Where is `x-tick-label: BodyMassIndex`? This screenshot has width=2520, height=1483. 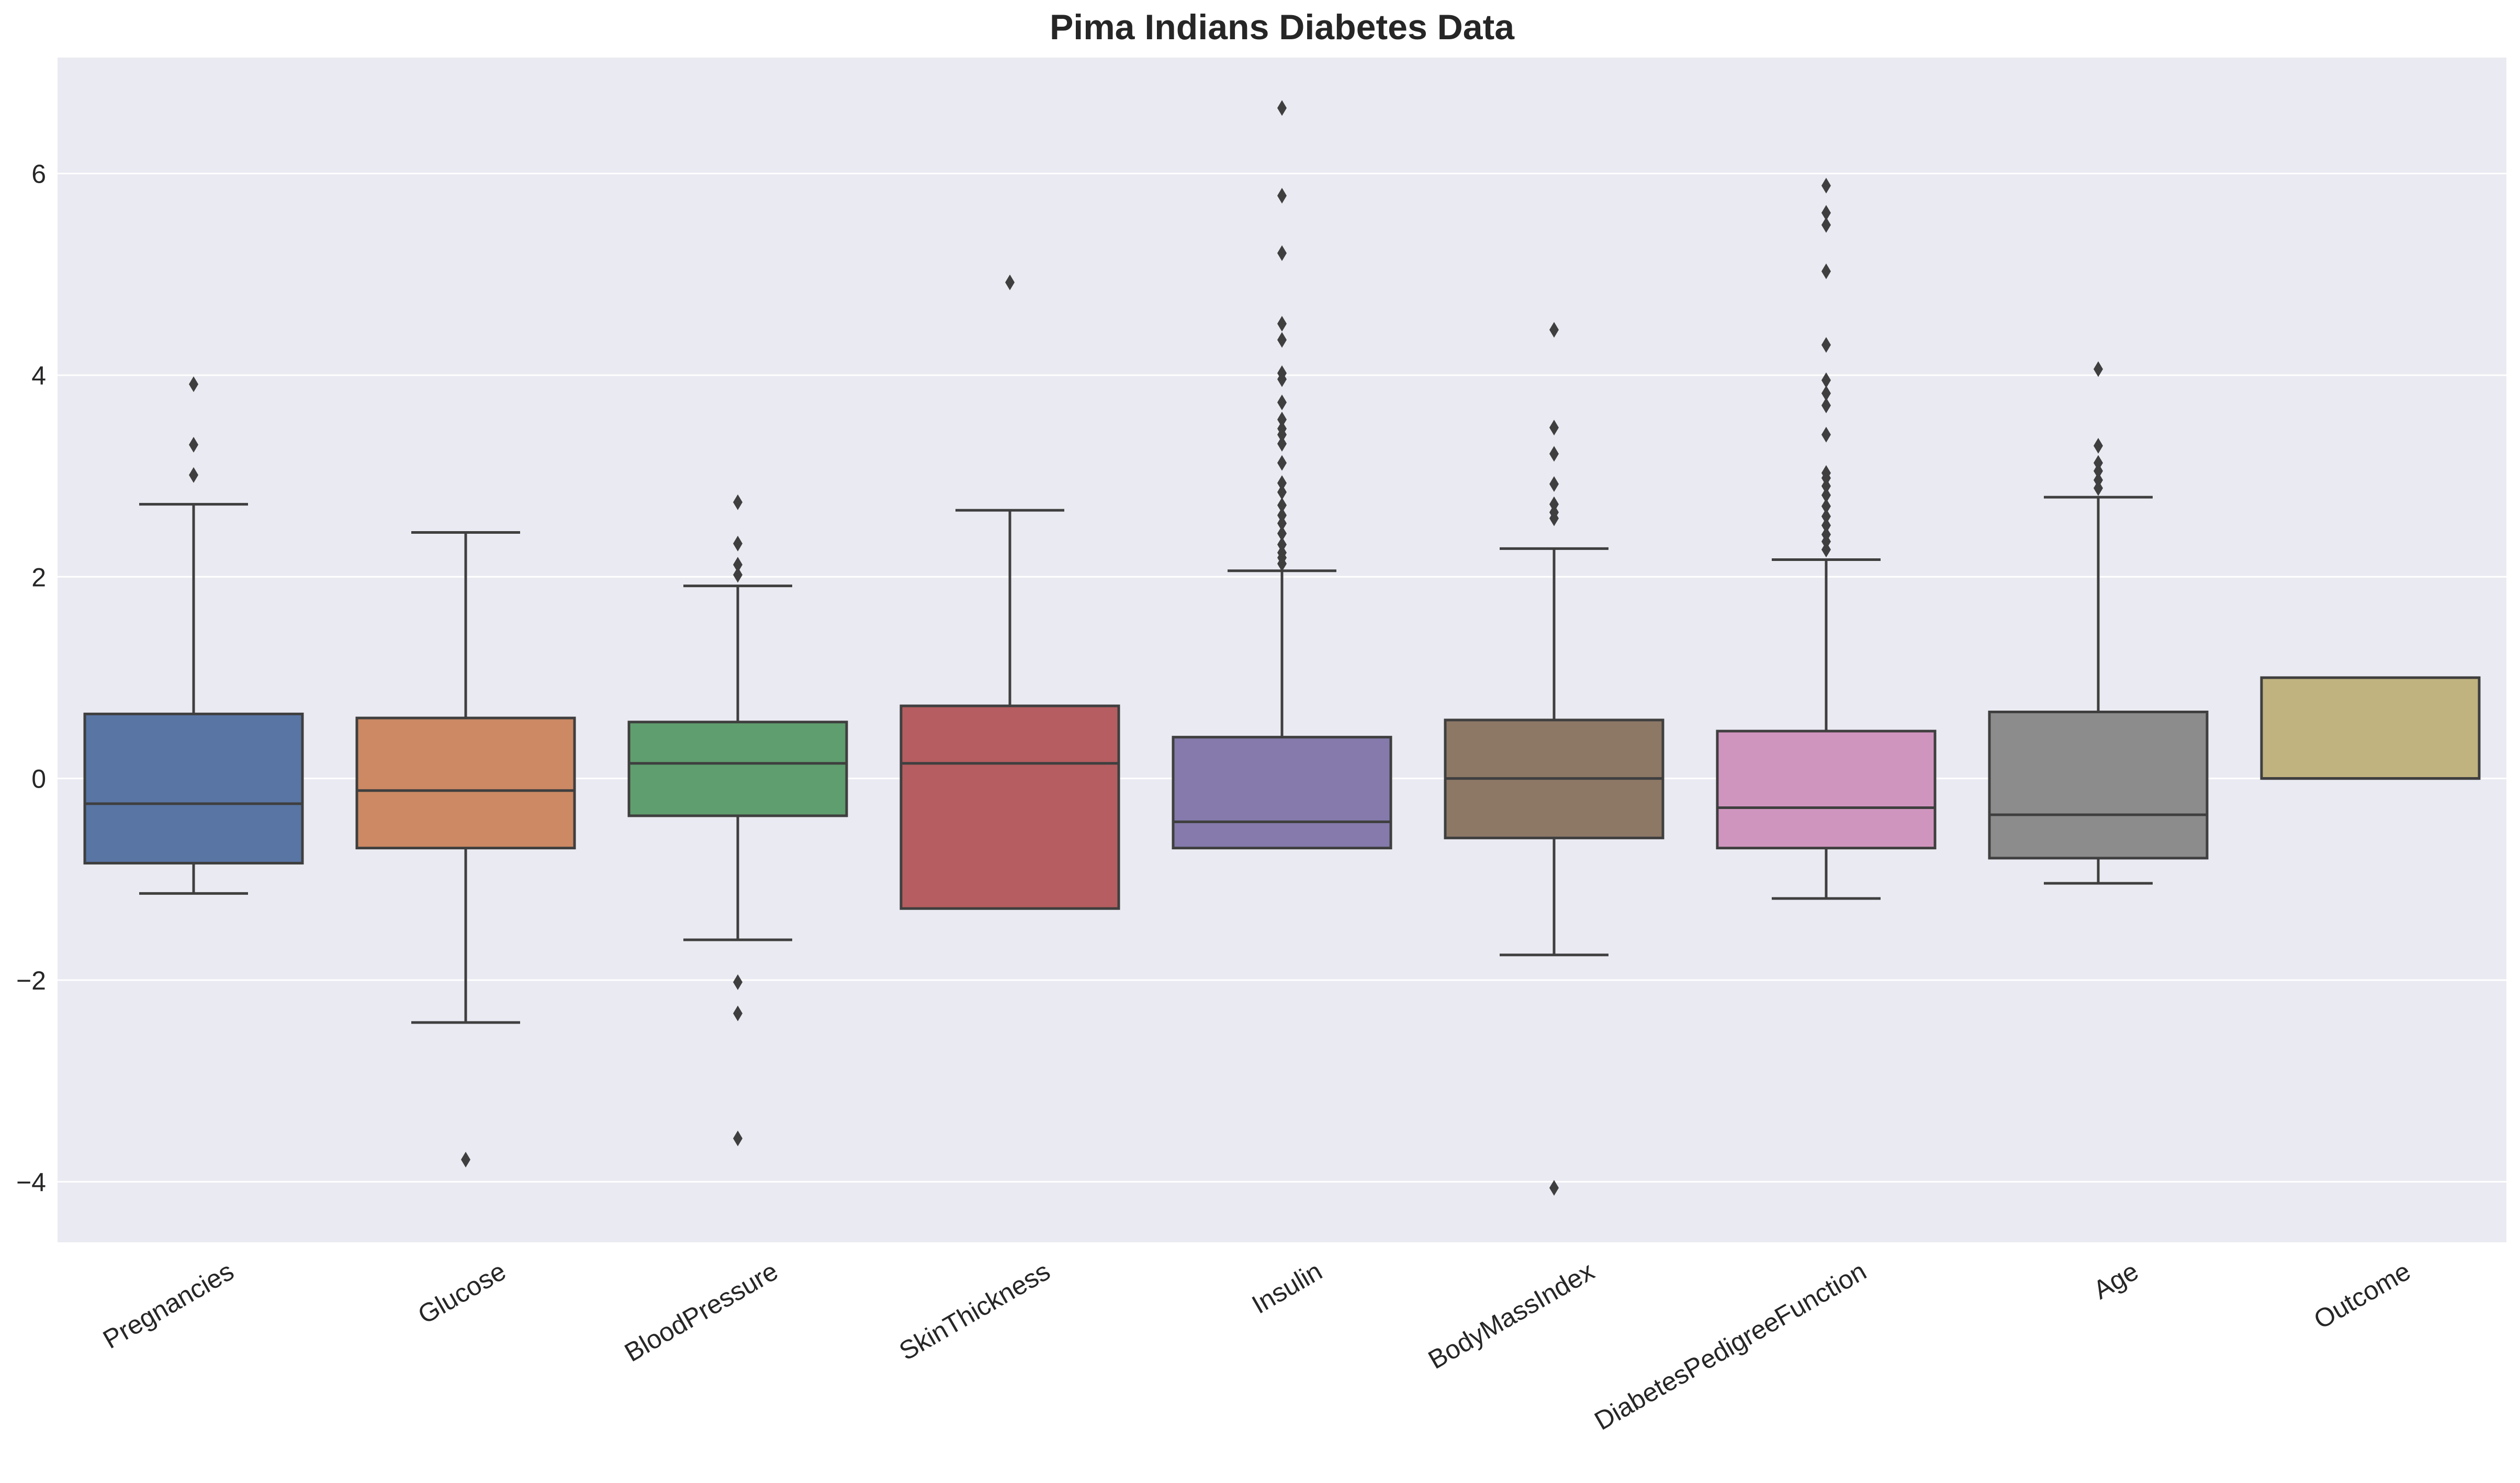
x-tick-label: BodyMassIndex is located at coordinates (1511, 1315).